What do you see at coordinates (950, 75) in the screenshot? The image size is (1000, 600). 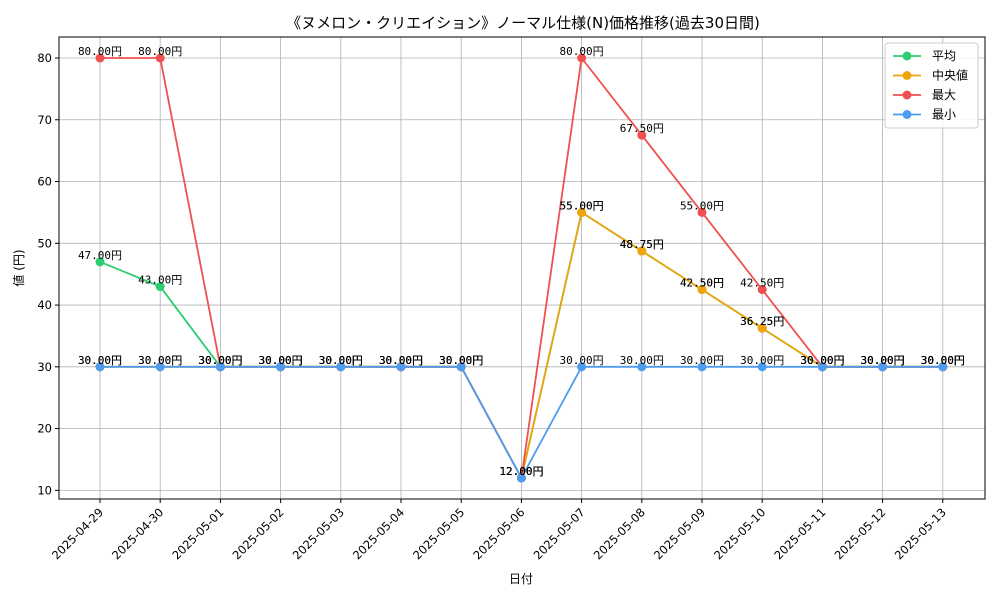 I see `legend-label: 中央値` at bounding box center [950, 75].